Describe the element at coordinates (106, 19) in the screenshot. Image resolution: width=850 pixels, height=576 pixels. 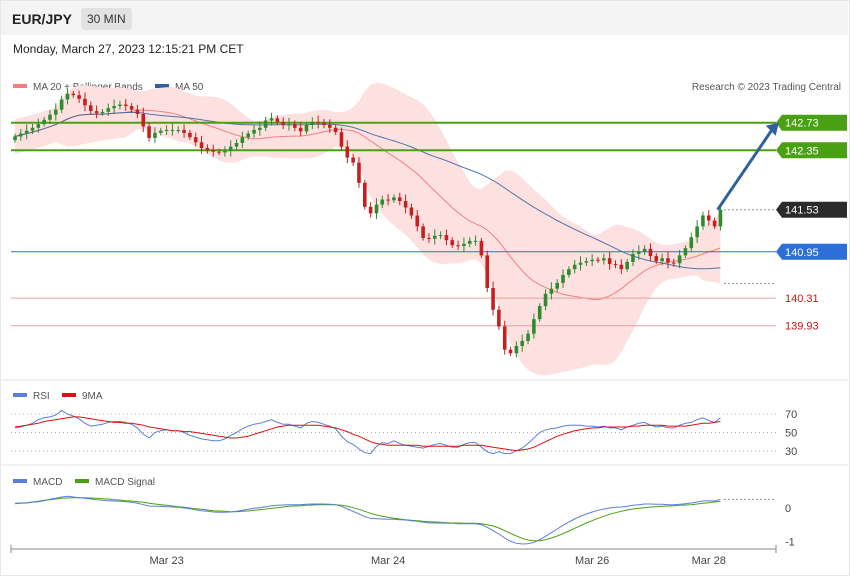
I see `timeframe-badge: 30 MIN` at that location.